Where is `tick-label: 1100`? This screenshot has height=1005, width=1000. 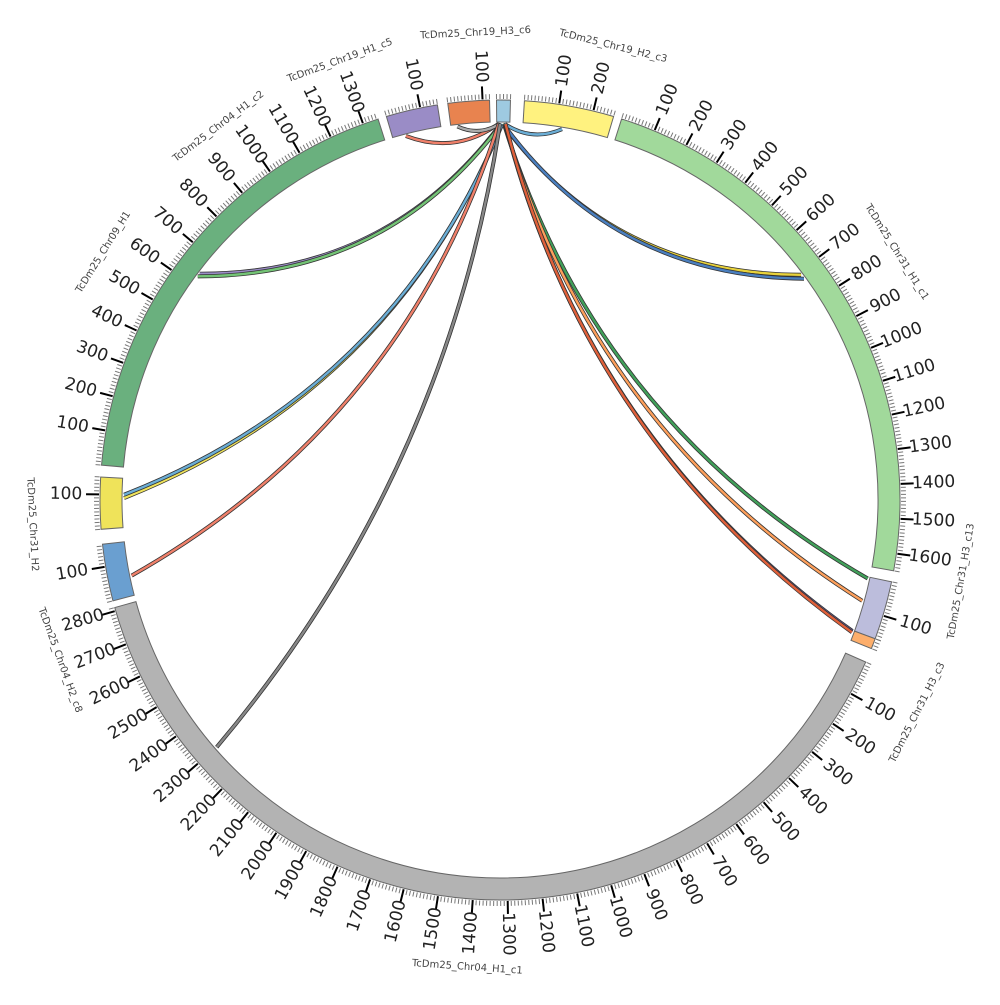 tick-label: 1100 is located at coordinates (283, 123).